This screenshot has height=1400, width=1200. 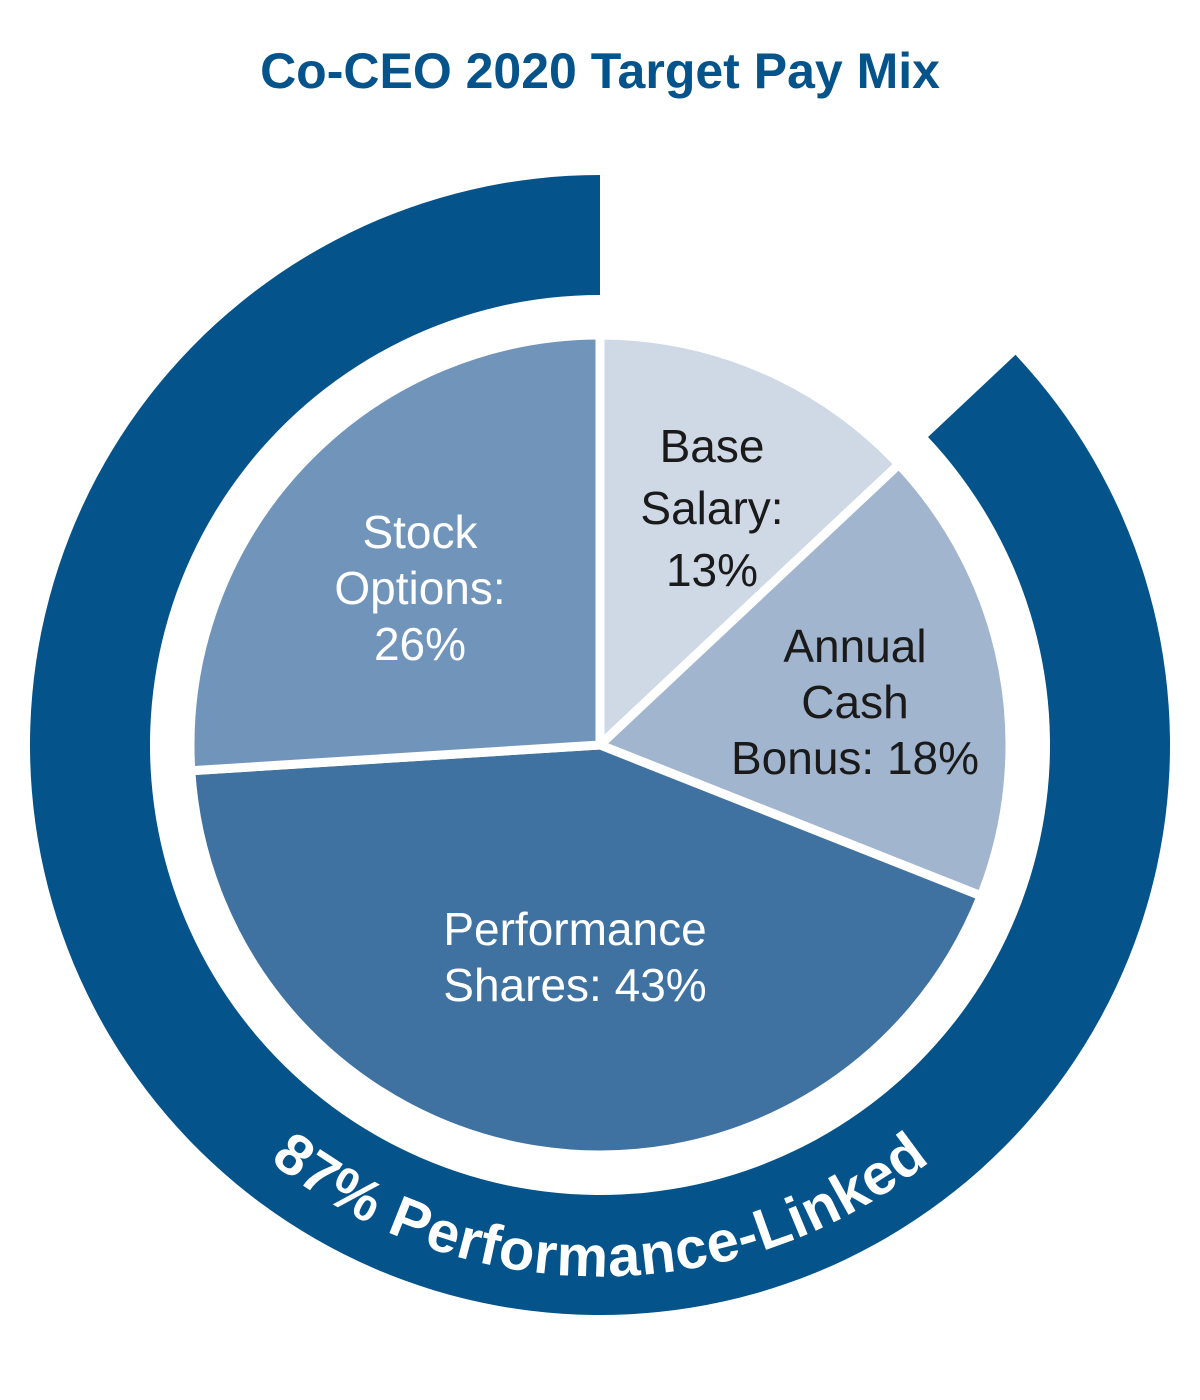 What do you see at coordinates (419, 588) in the screenshot?
I see `slice-label: Stock Options: 26%` at bounding box center [419, 588].